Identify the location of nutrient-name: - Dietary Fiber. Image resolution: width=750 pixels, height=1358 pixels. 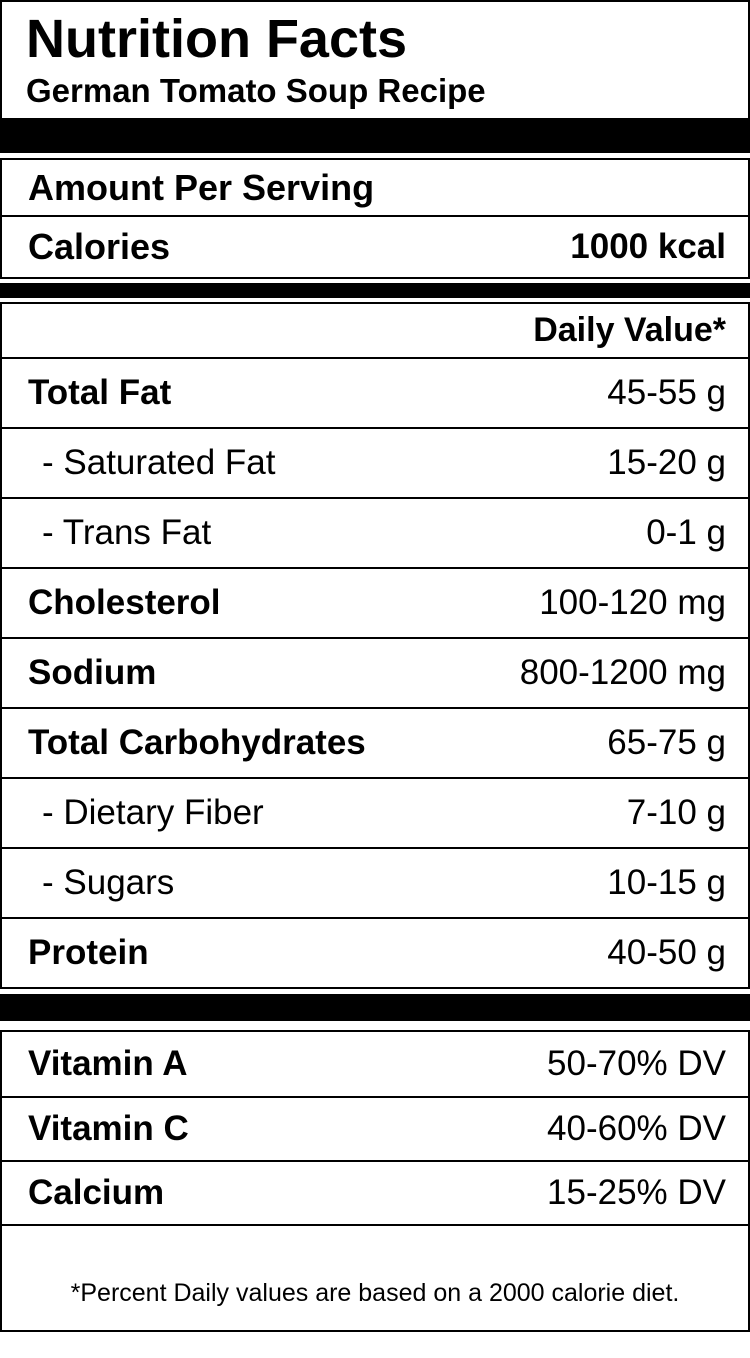
(153, 812).